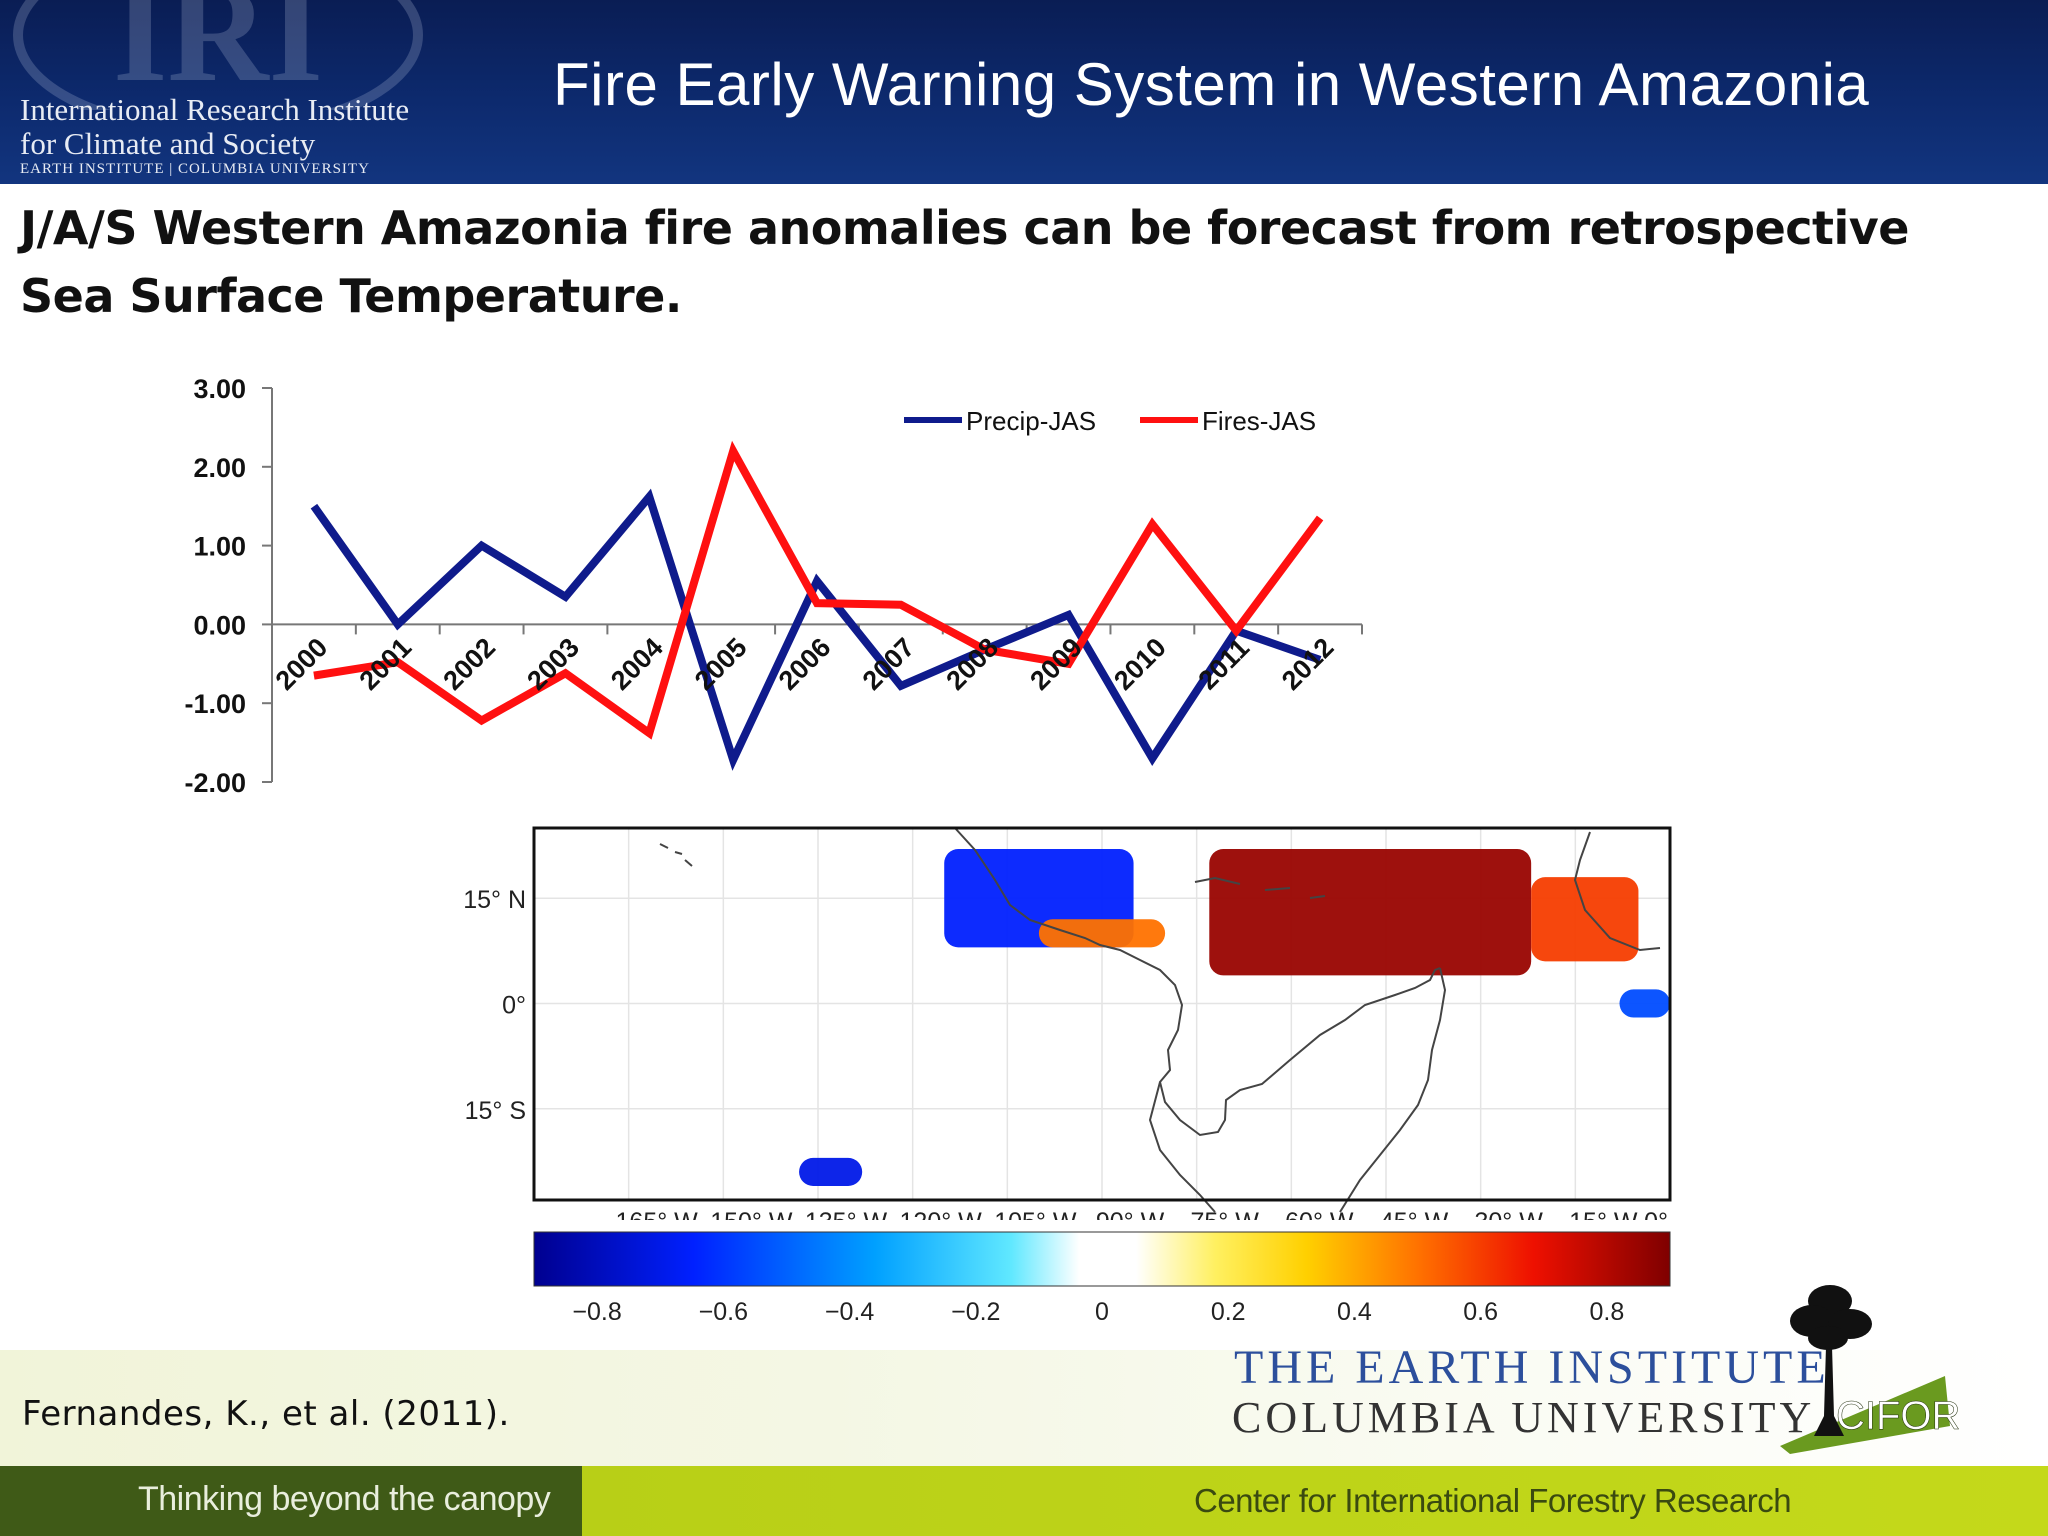 The image size is (2048, 1536). Describe the element at coordinates (495, 1111) in the screenshot. I see `map-lat-label: 15° S` at that location.